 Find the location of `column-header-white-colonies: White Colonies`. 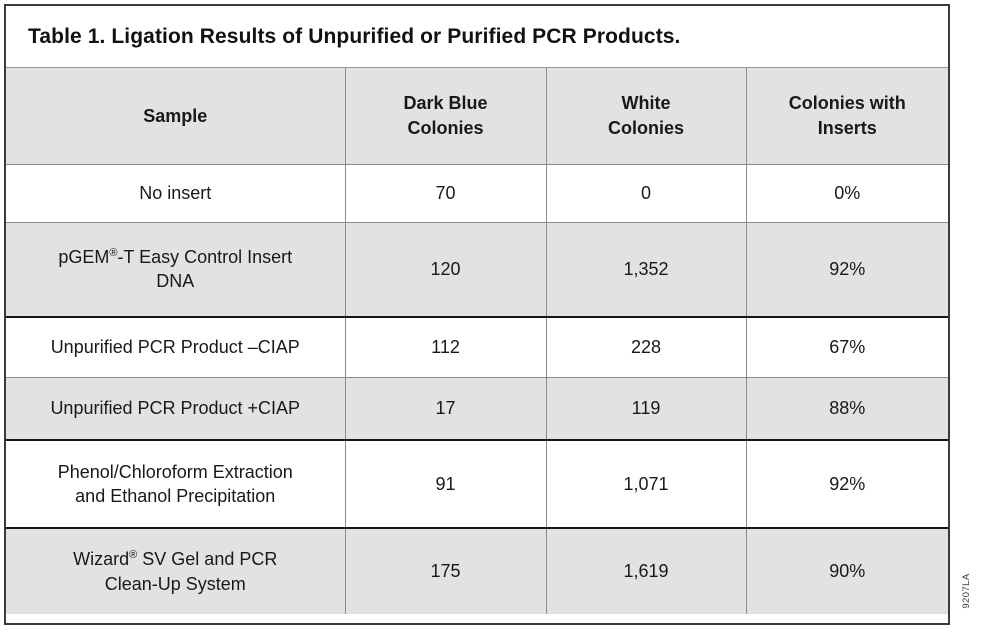

column-header-white-colonies: White Colonies is located at coordinates (646, 116).